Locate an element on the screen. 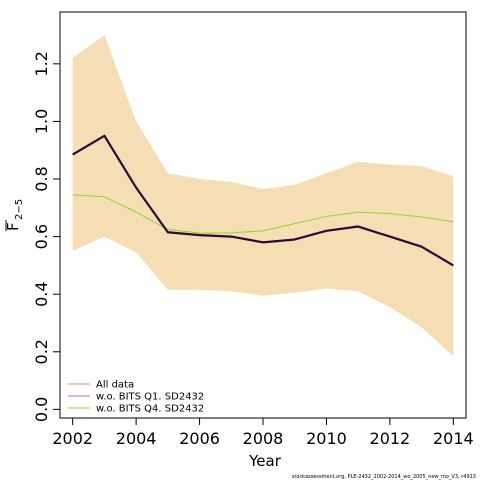 The height and width of the screenshot is (480, 480). y-tick-label: 0.2 is located at coordinates (41, 351).